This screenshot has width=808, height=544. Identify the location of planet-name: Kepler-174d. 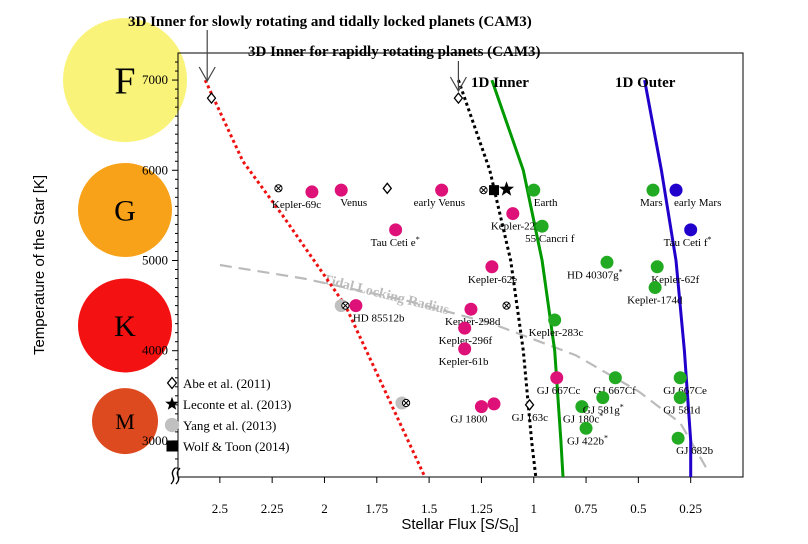
(655, 301).